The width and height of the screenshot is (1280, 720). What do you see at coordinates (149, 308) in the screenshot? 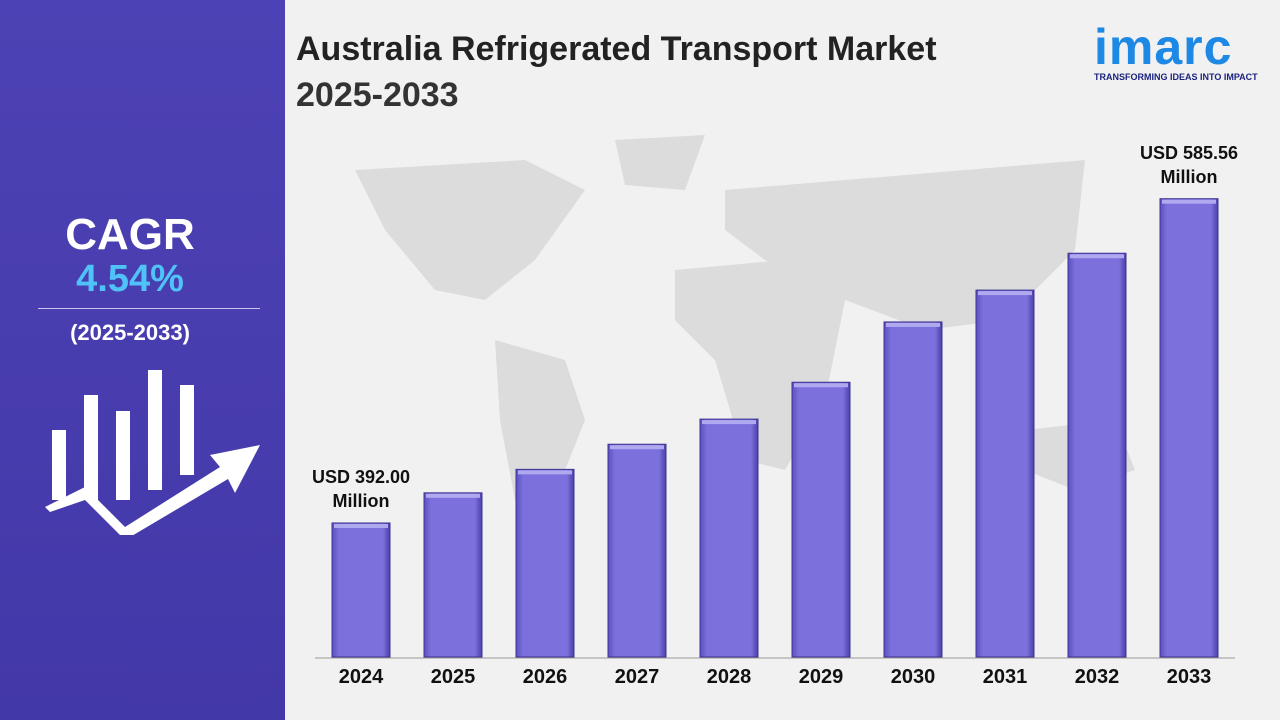
I see `separator` at bounding box center [149, 308].